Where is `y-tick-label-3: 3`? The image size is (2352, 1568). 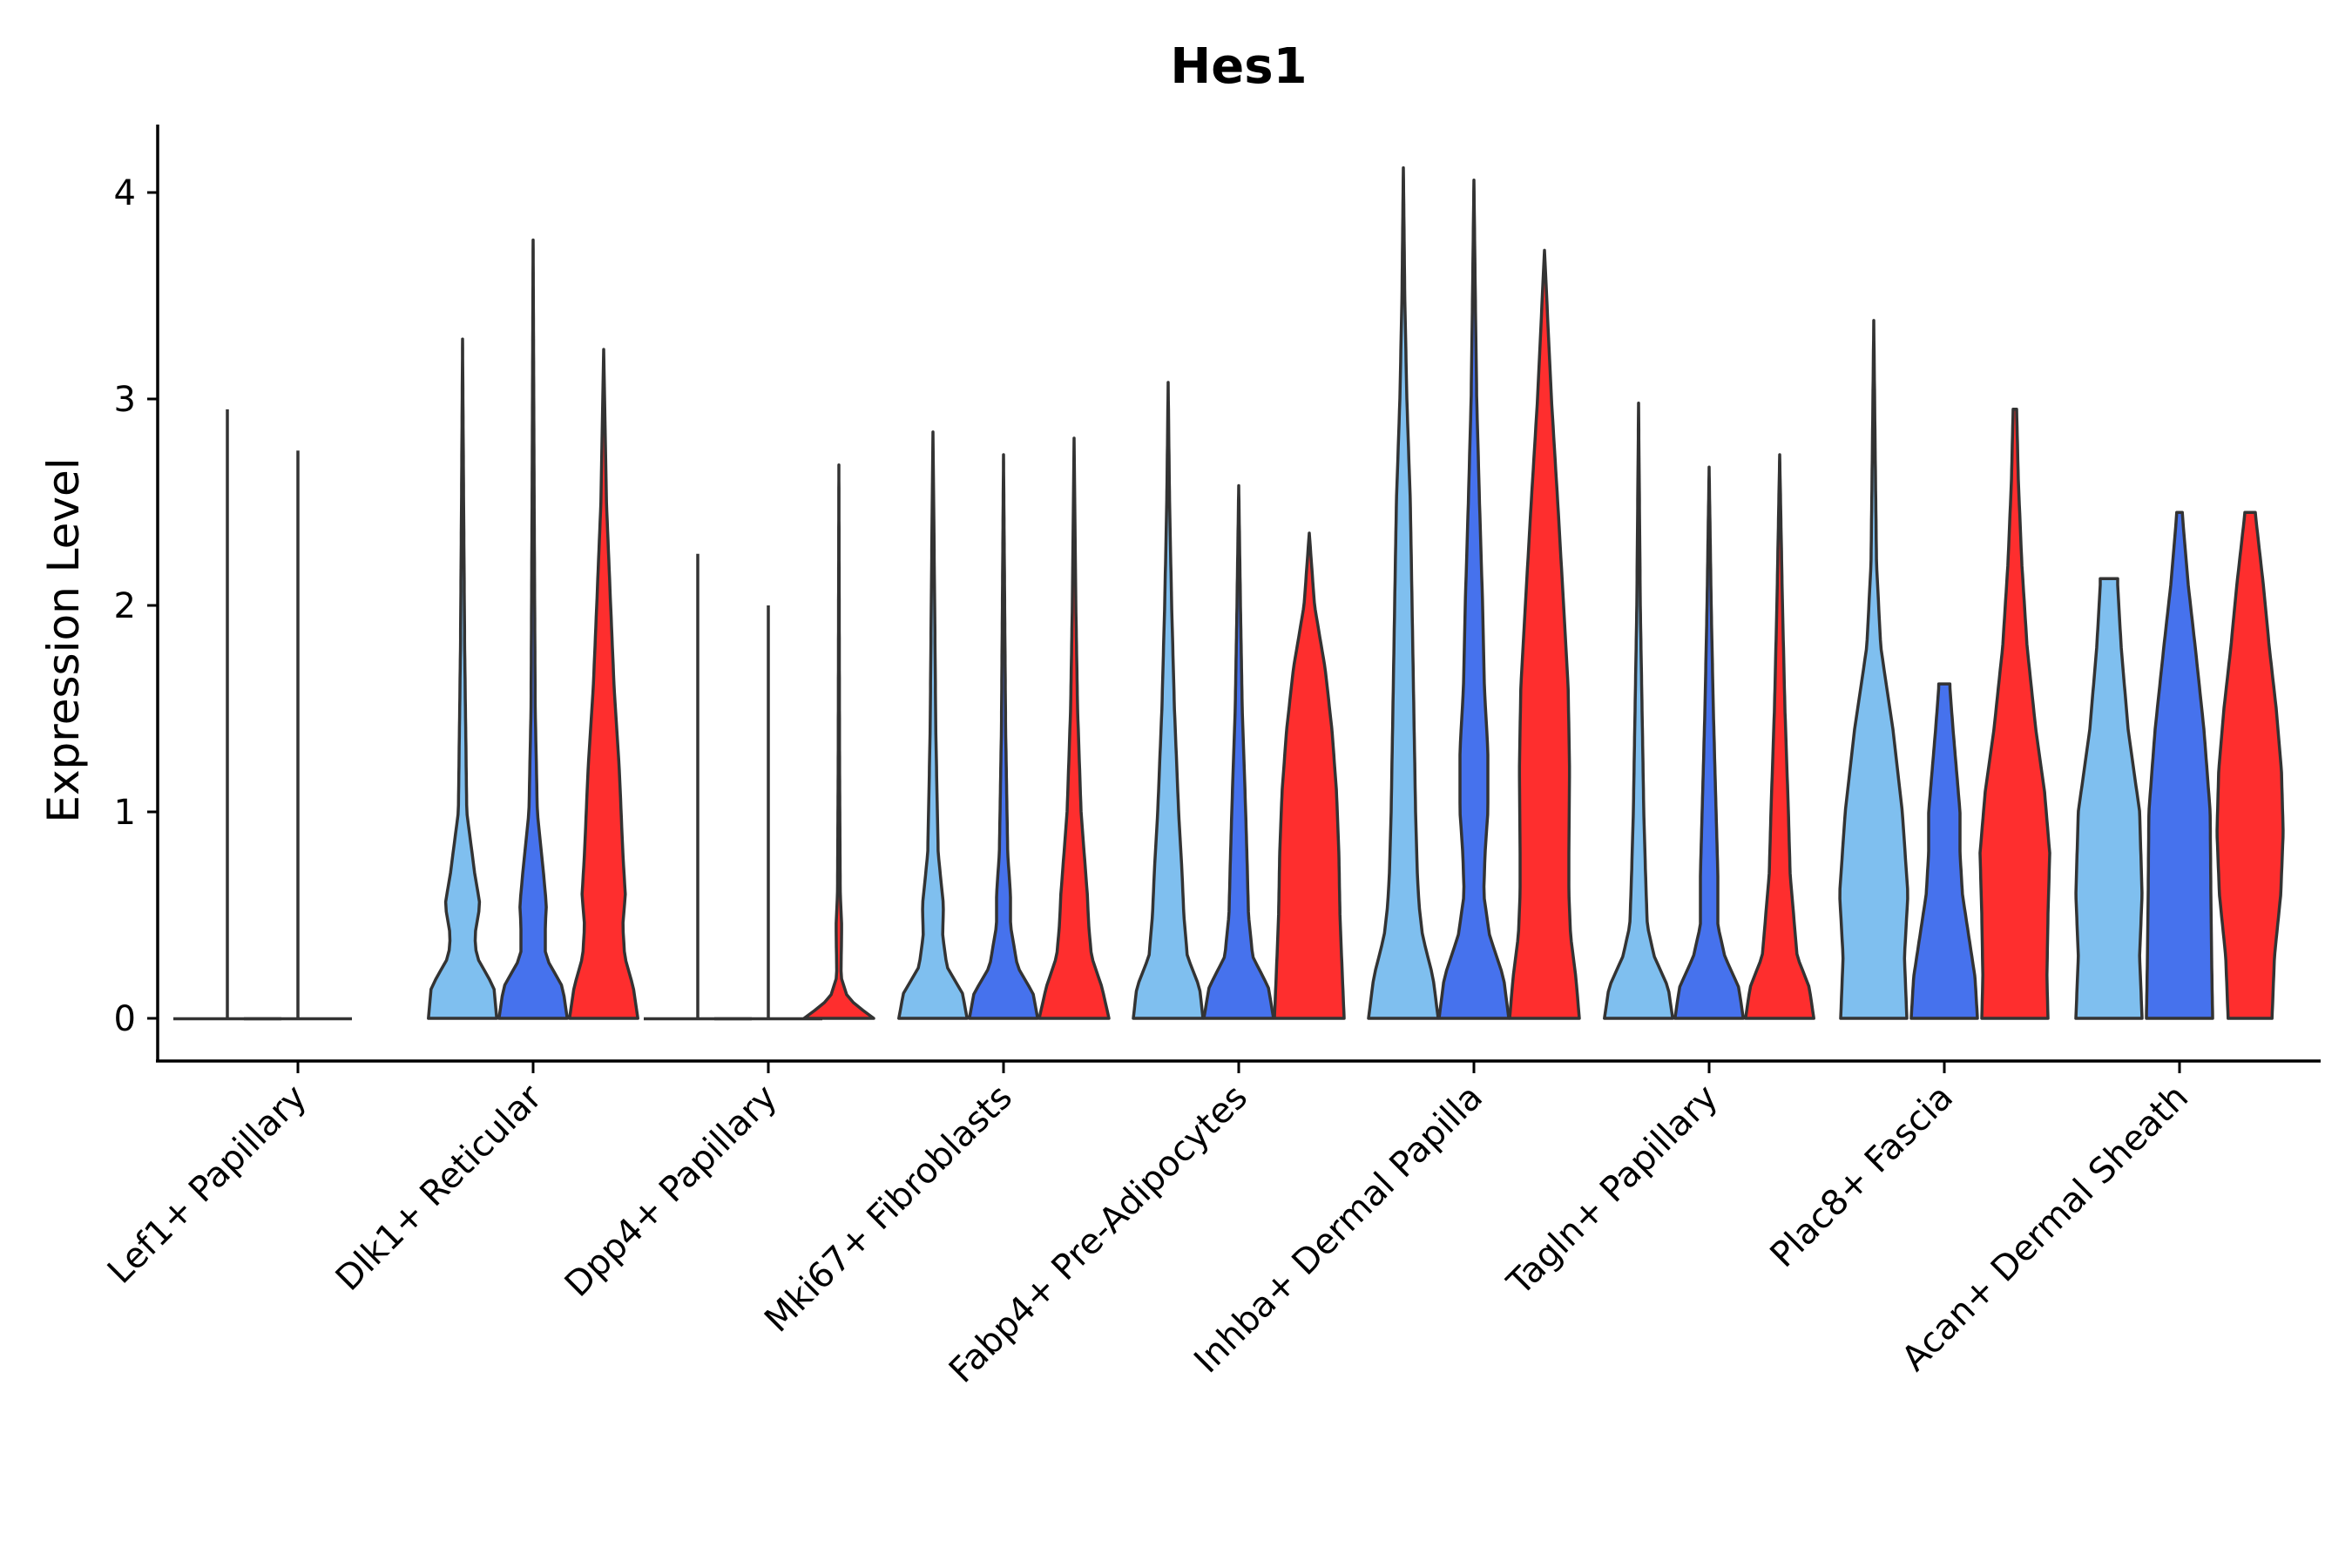
y-tick-label-3: 3 is located at coordinates (125, 400).